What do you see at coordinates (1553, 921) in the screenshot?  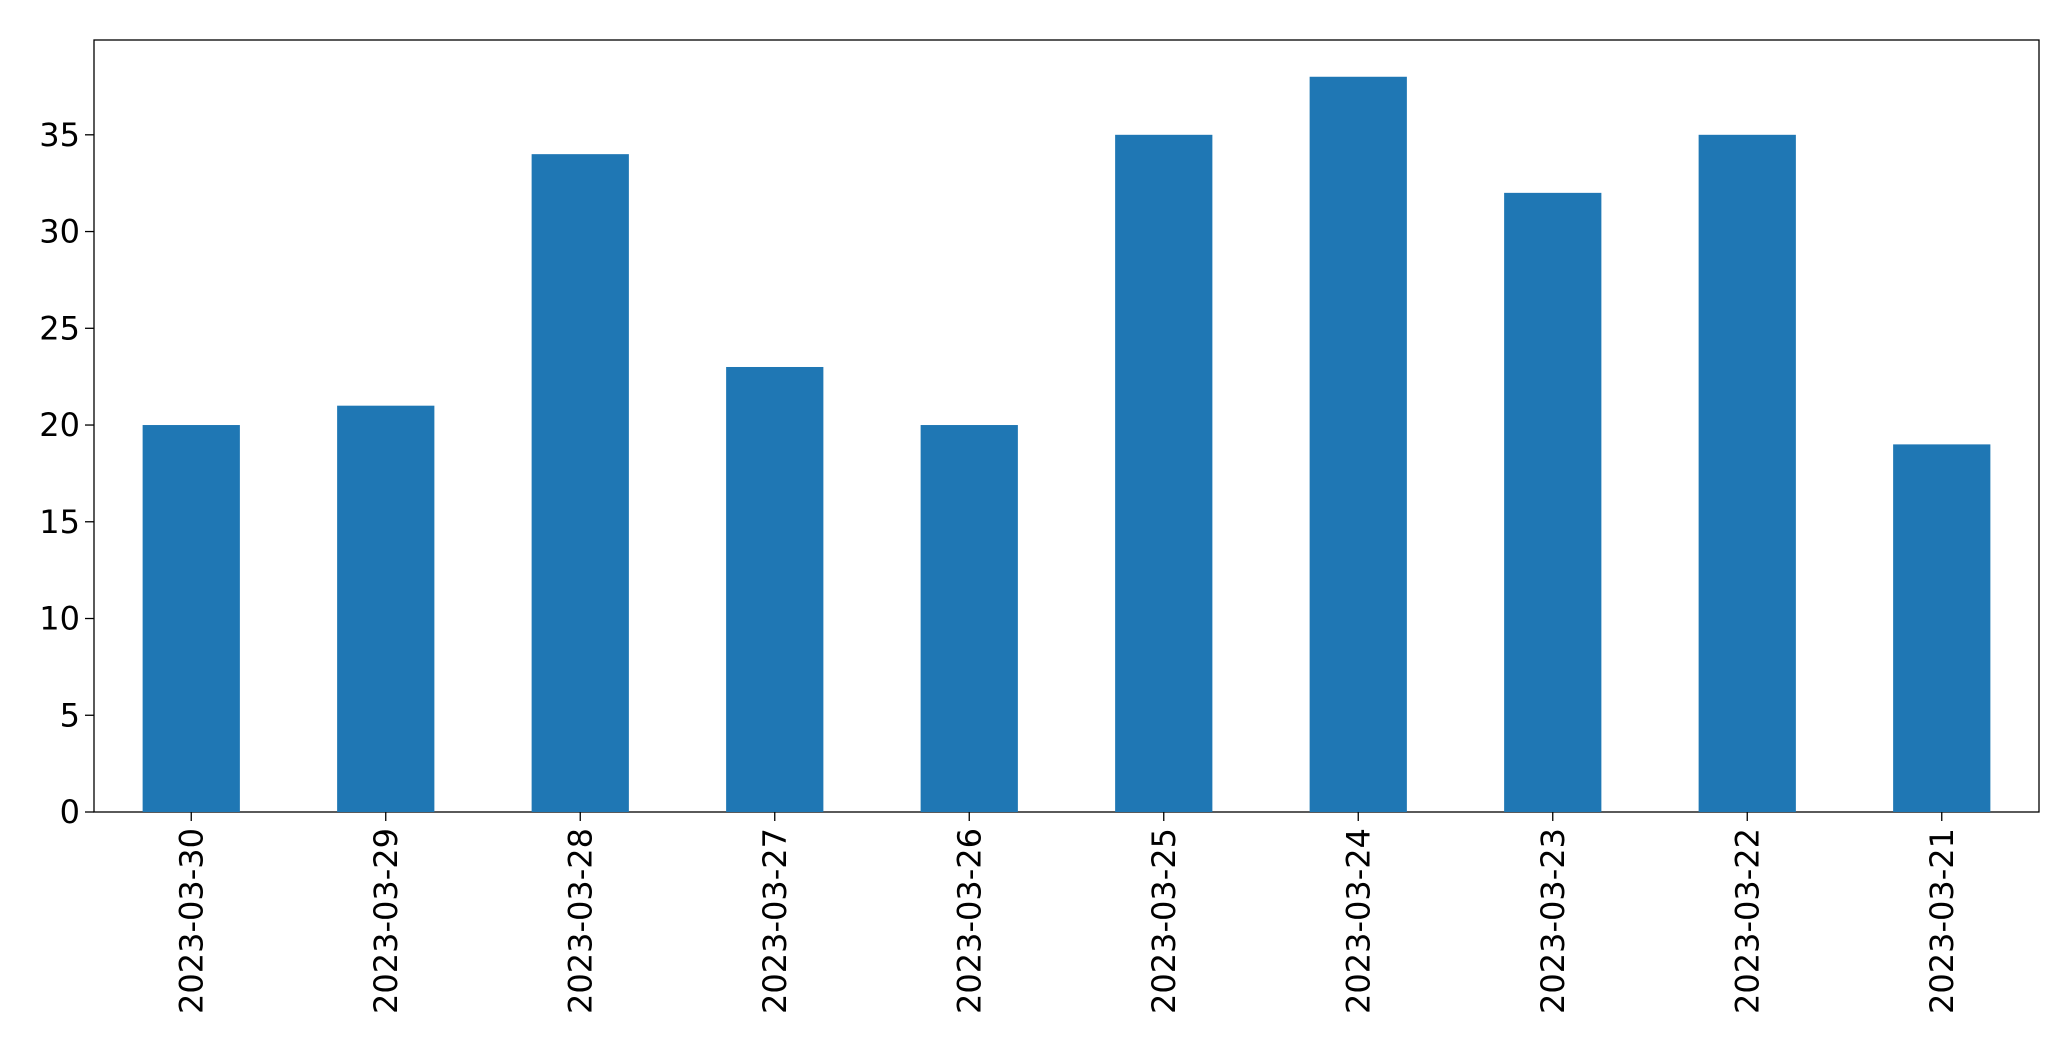 I see `x-tick-label: 2023-03-23` at bounding box center [1553, 921].